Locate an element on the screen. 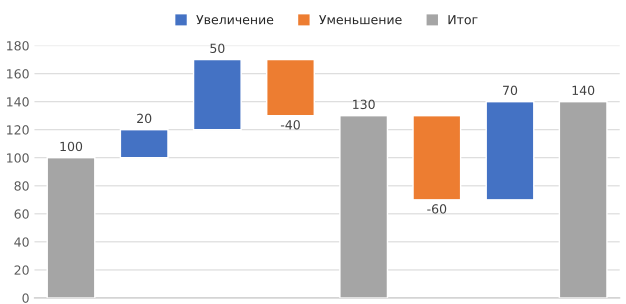  data-label: 130 is located at coordinates (364, 105).